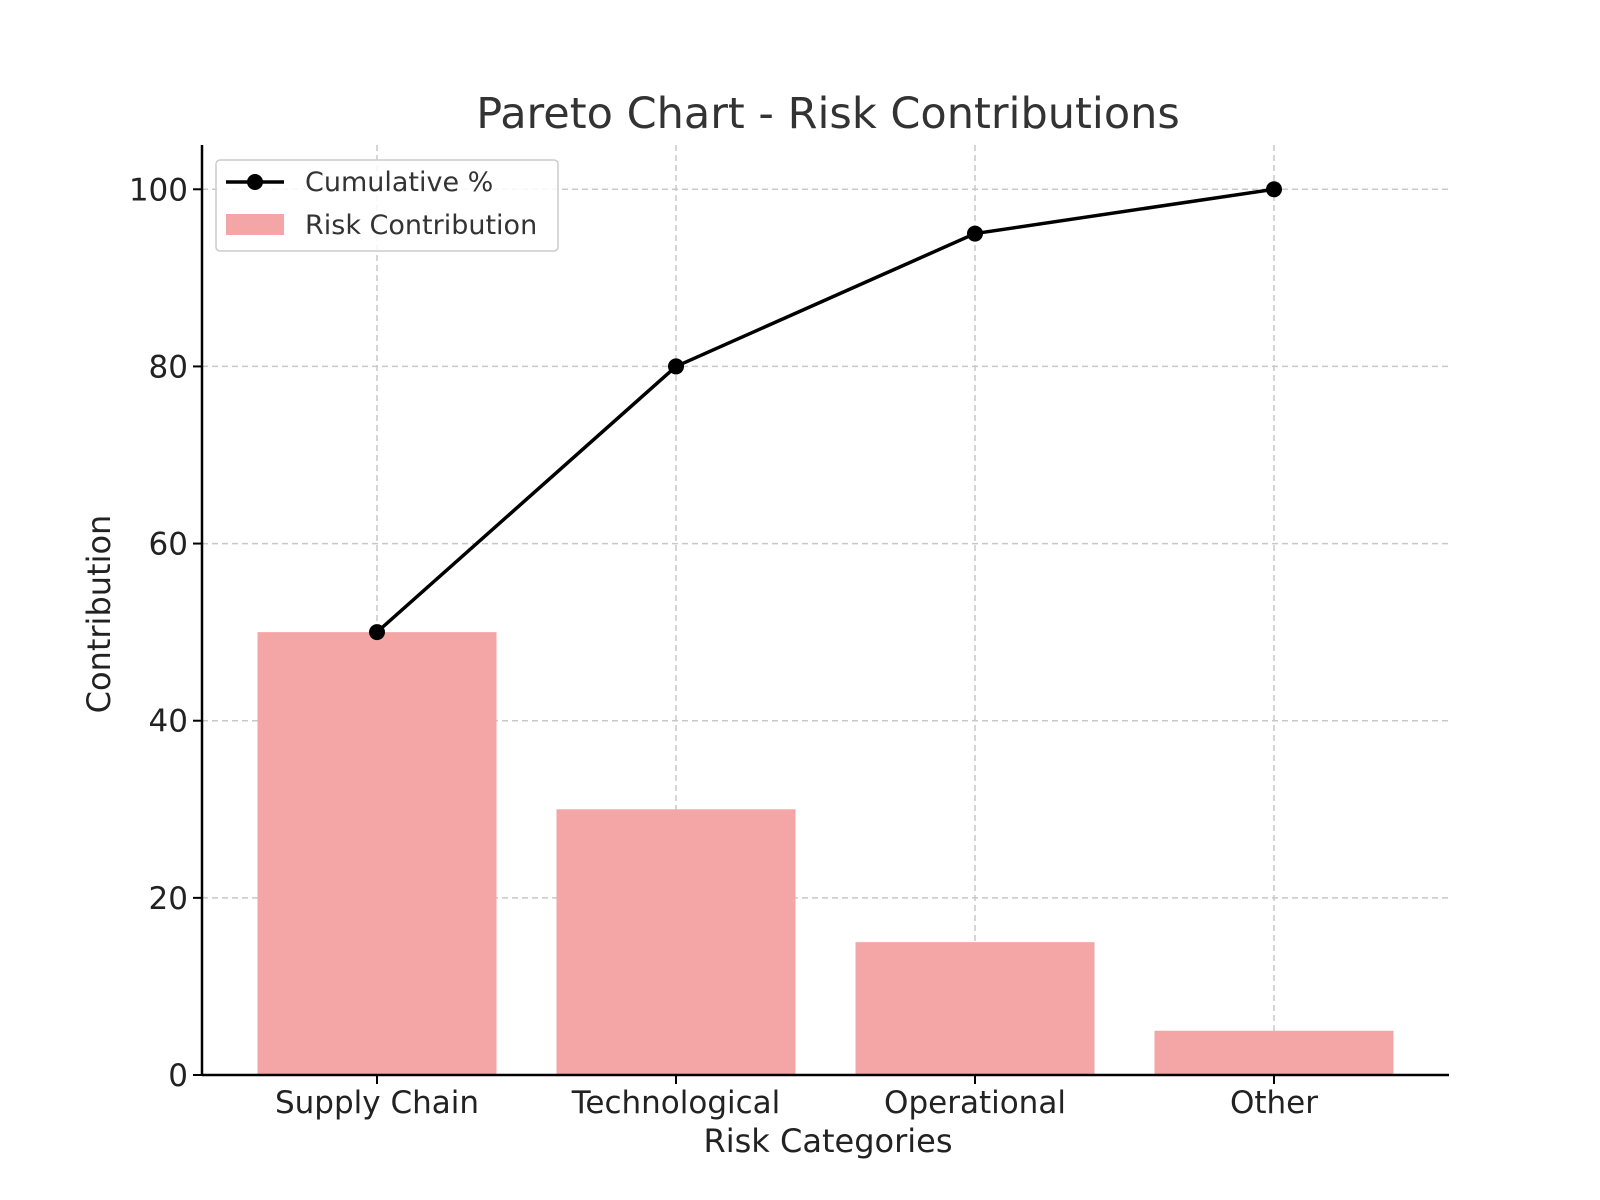 The height and width of the screenshot is (1200, 1600). What do you see at coordinates (1274, 1103) in the screenshot?
I see `x-tick-label: Other` at bounding box center [1274, 1103].